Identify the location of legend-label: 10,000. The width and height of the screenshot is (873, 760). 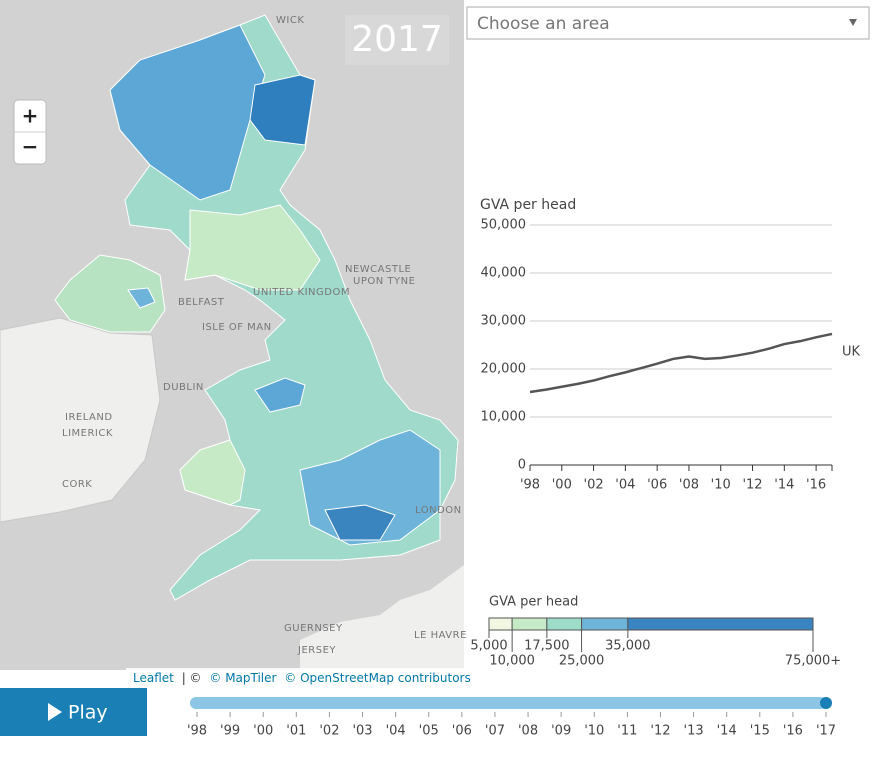
(512, 661).